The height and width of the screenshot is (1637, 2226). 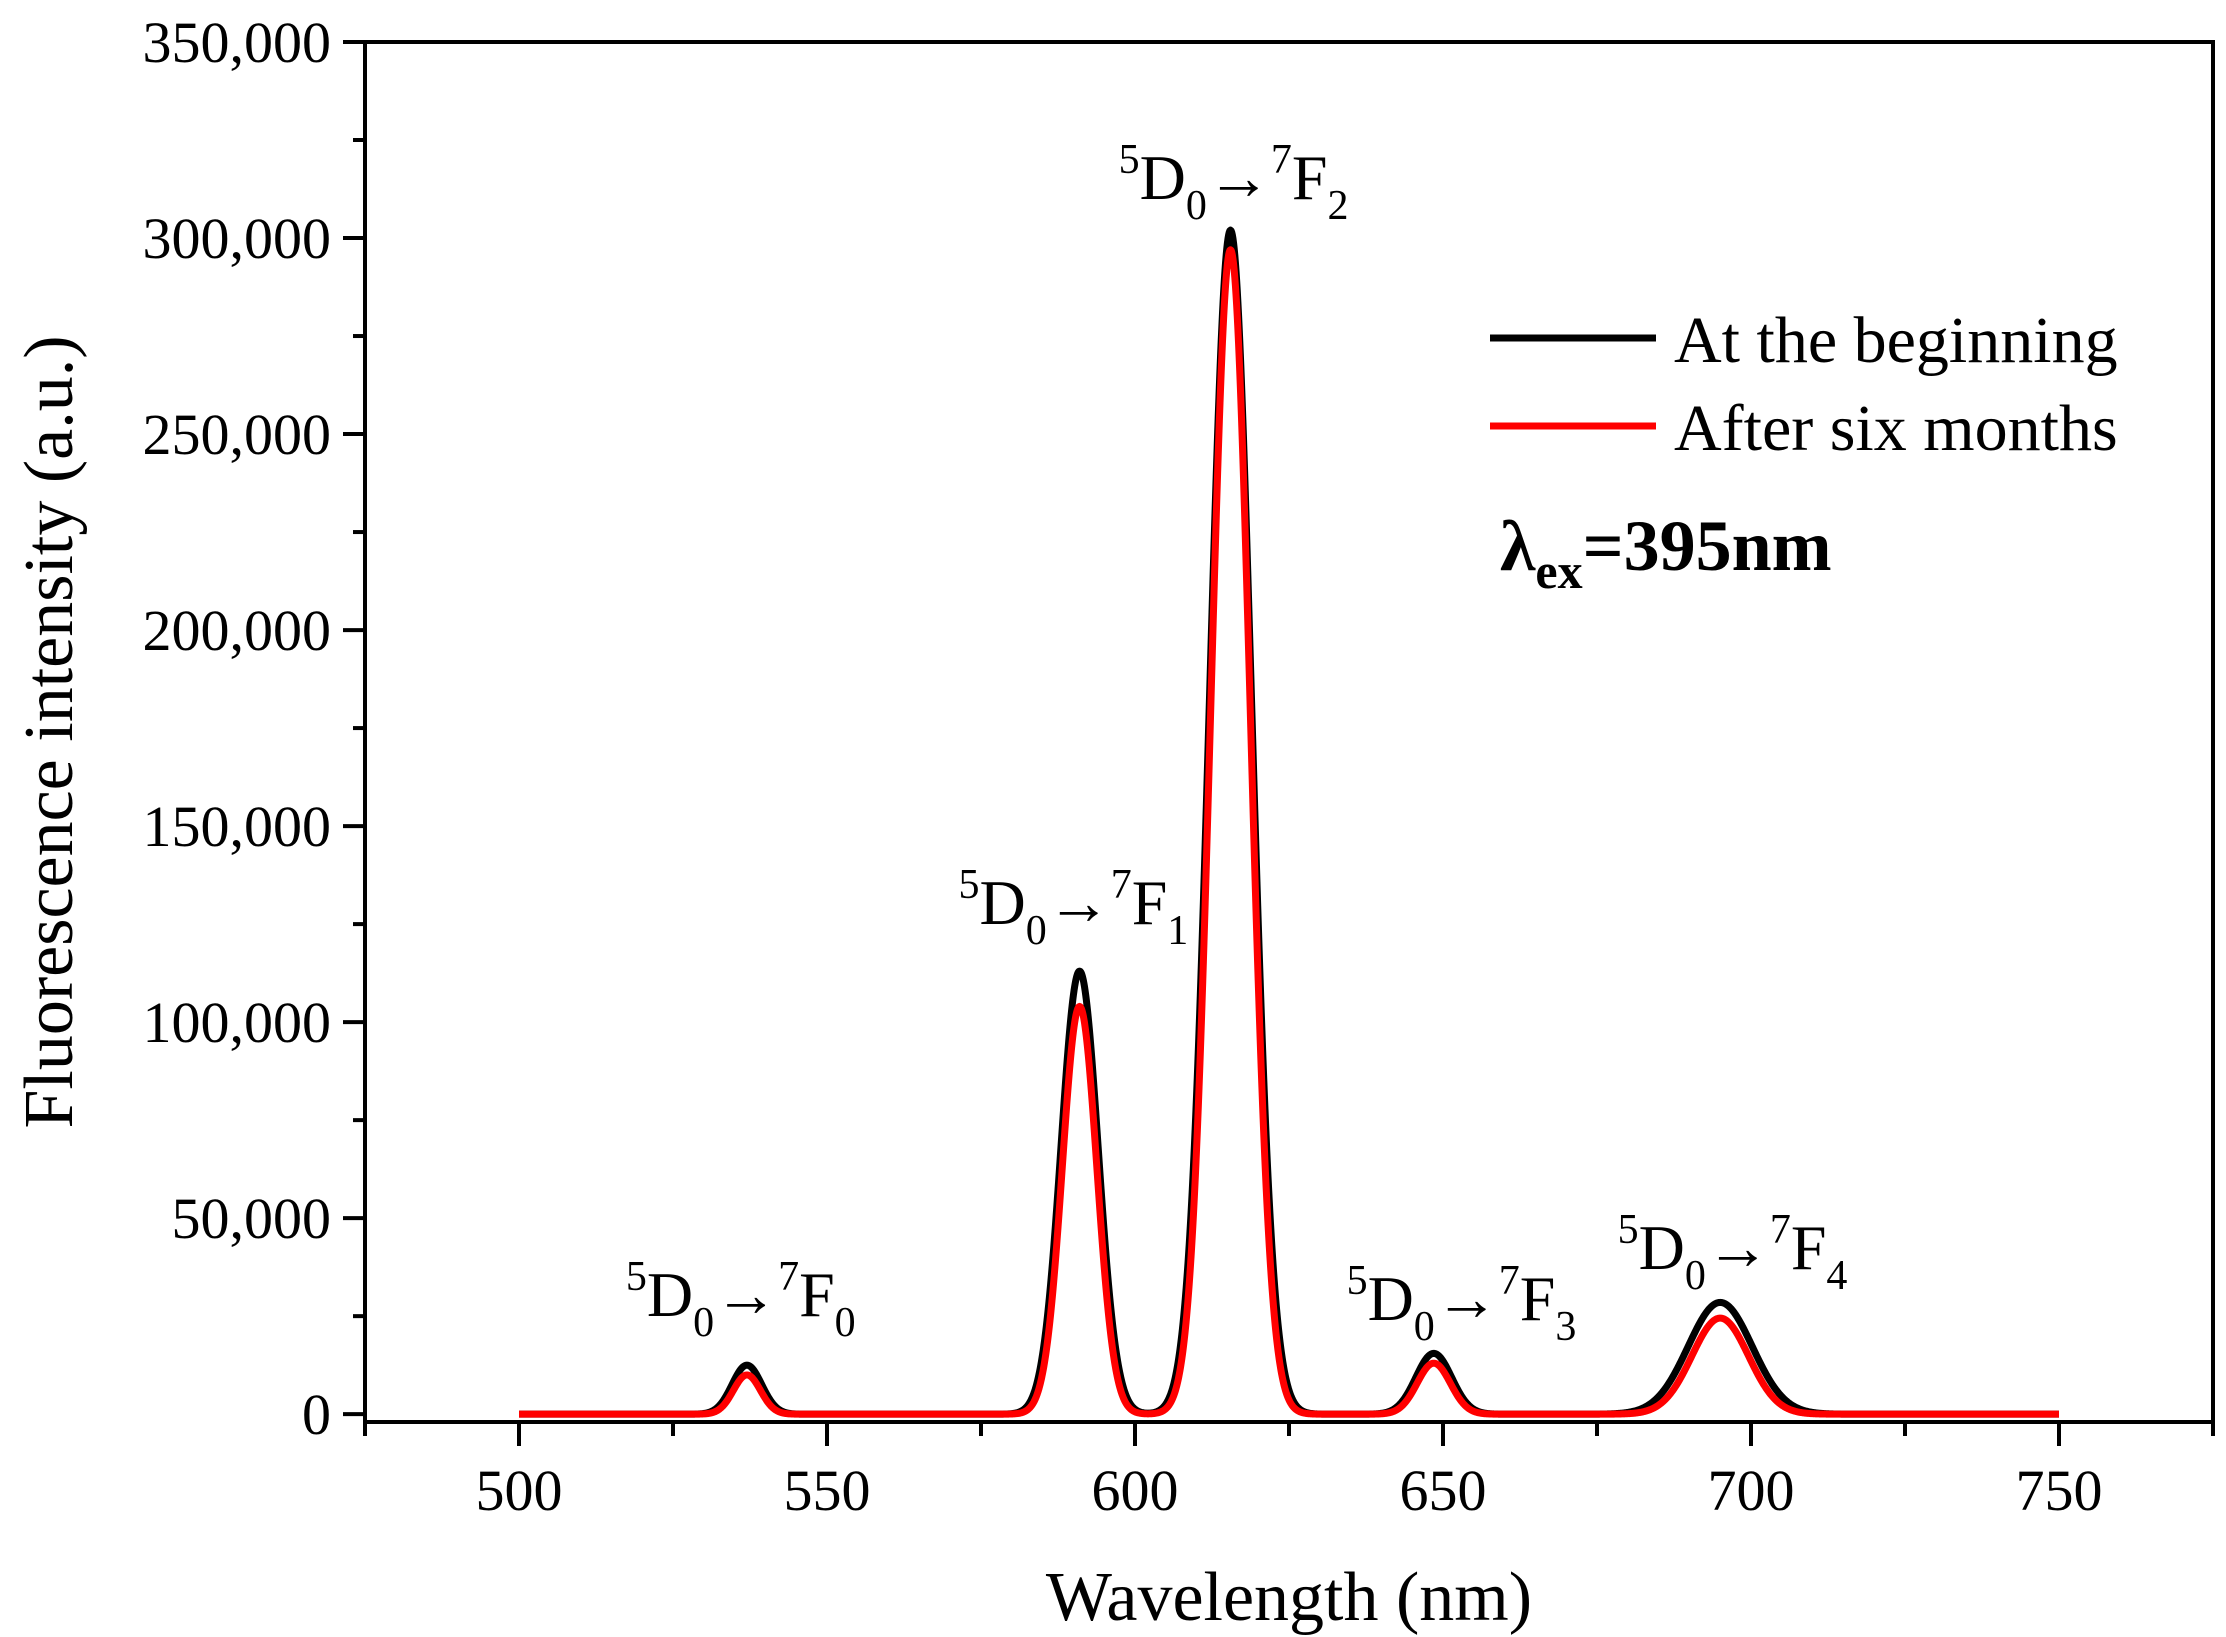 I want to click on y-tick-label: 100,000, so click(x=237, y=1022).